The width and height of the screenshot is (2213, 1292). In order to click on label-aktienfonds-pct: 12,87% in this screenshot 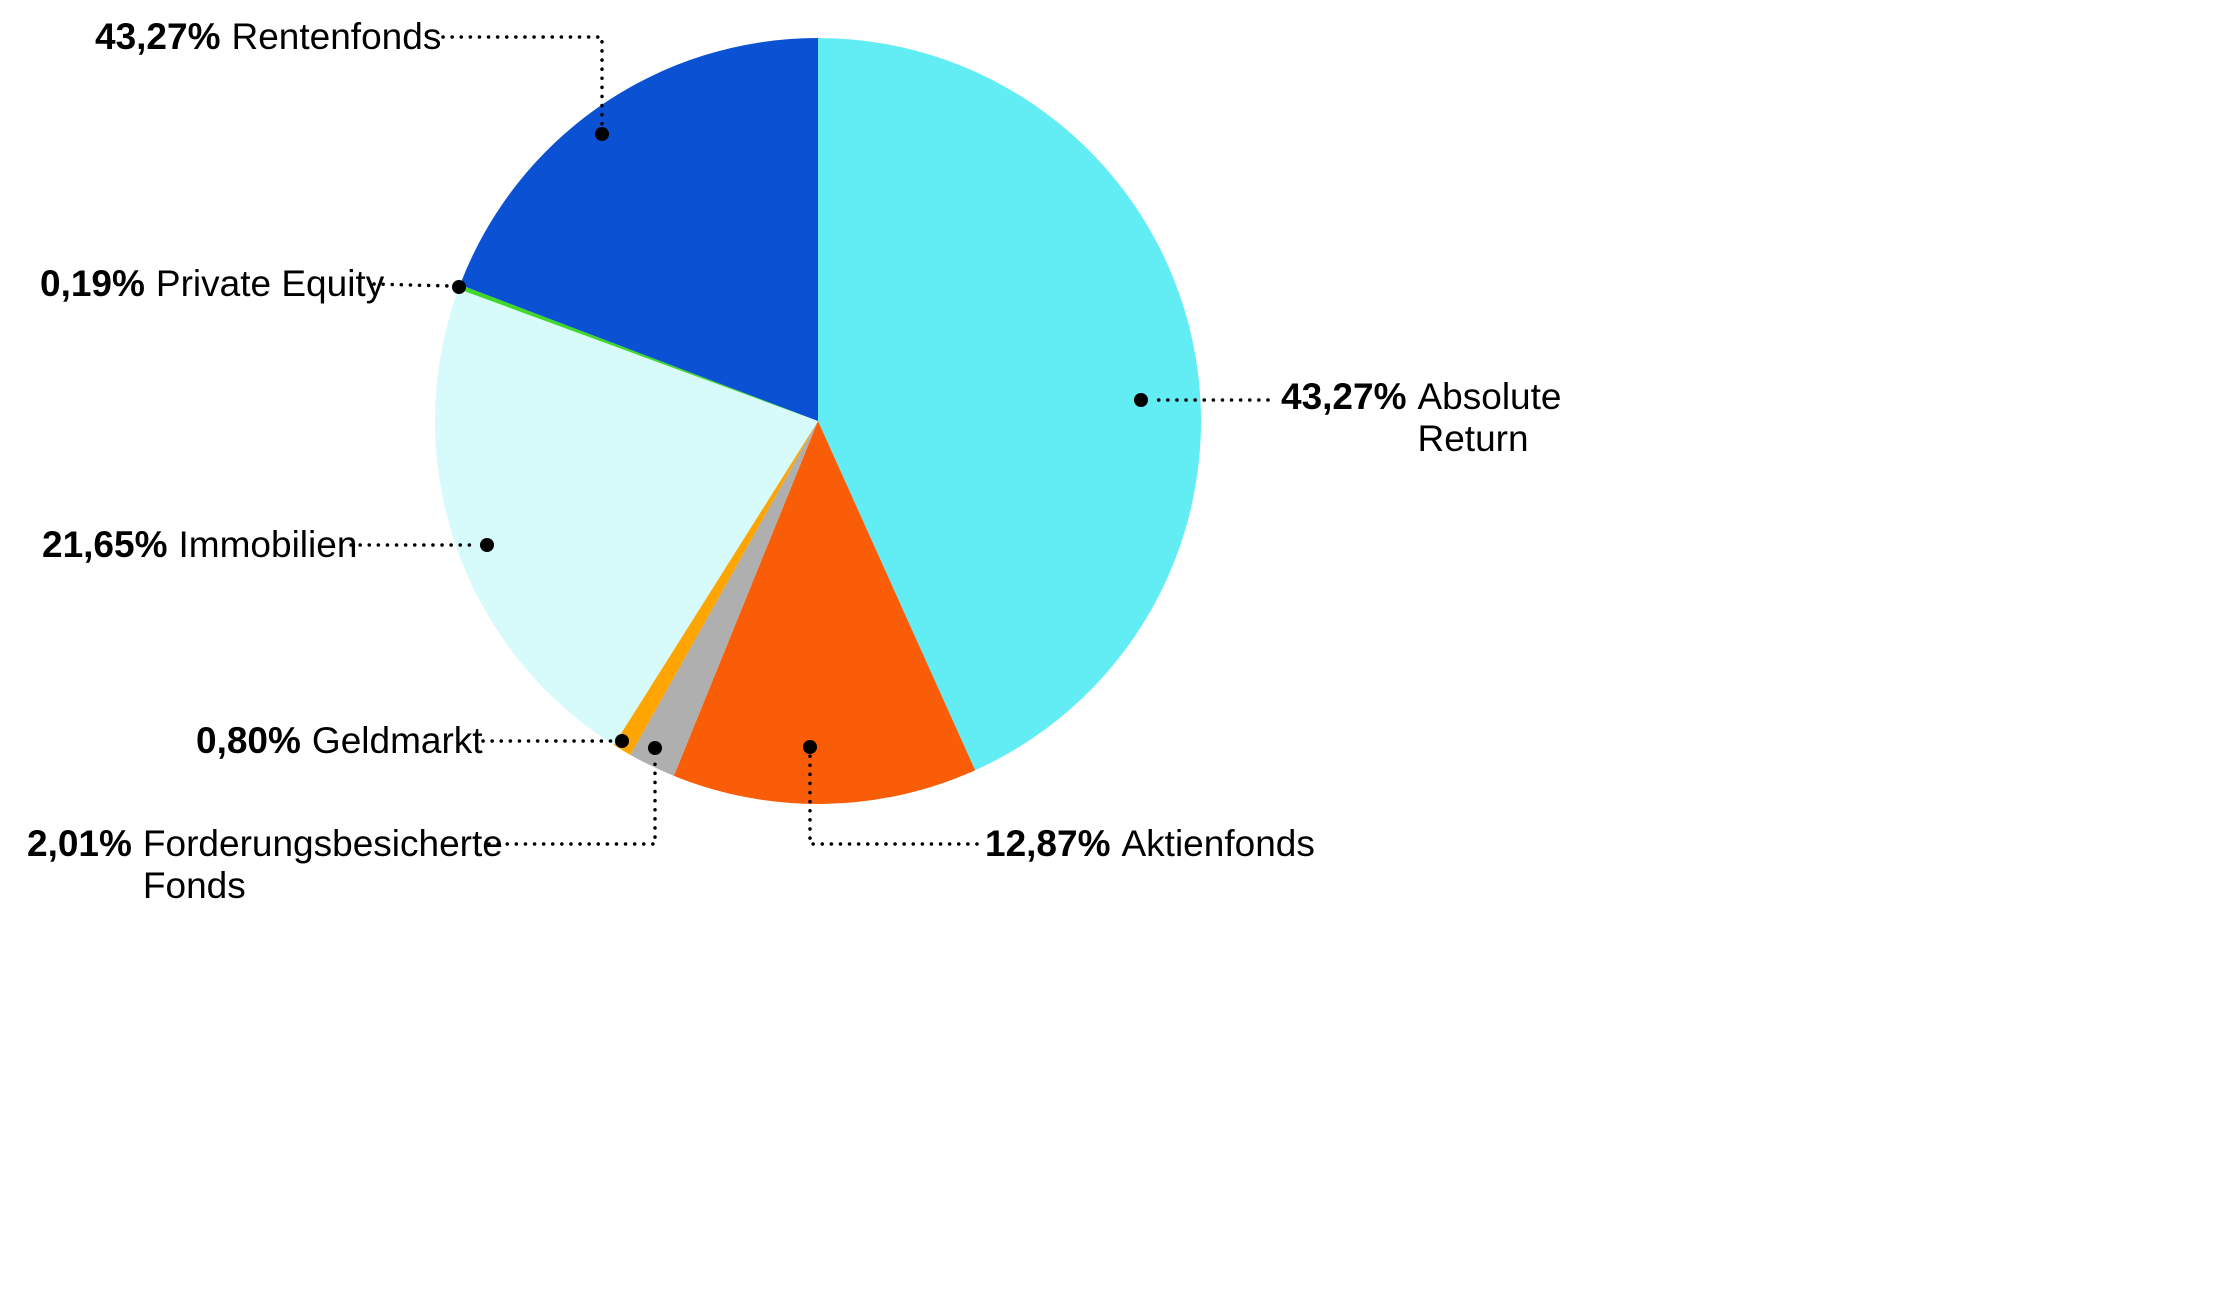, I will do `click(1048, 843)`.